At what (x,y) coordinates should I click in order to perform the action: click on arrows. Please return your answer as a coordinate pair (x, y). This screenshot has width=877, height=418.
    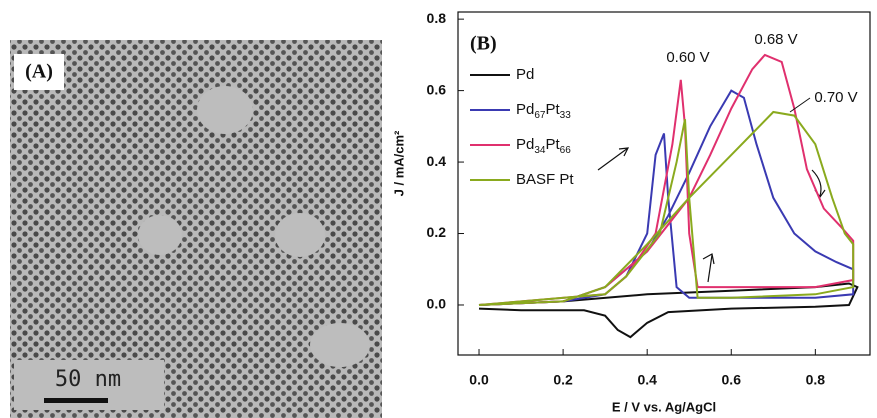
    Looking at the image, I should click on (711, 215).